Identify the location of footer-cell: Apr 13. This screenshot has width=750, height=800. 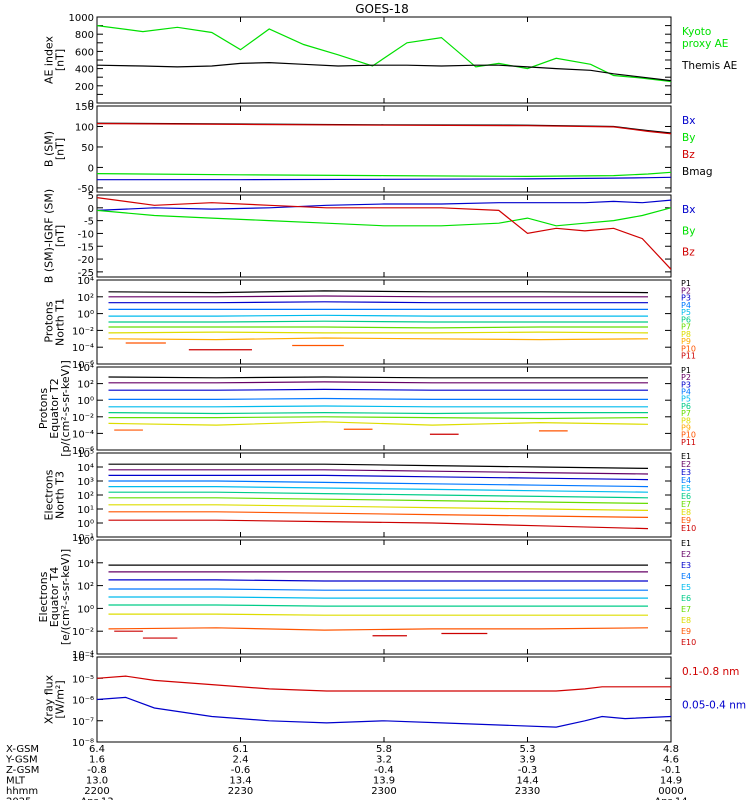
(96, 798).